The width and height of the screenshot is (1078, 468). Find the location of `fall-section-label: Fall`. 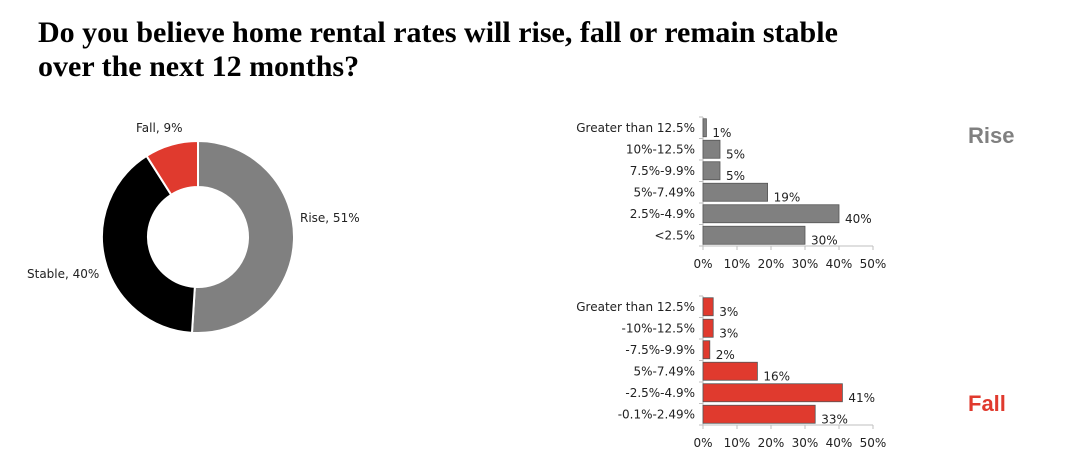

fall-section-label: Fall is located at coordinates (987, 403).